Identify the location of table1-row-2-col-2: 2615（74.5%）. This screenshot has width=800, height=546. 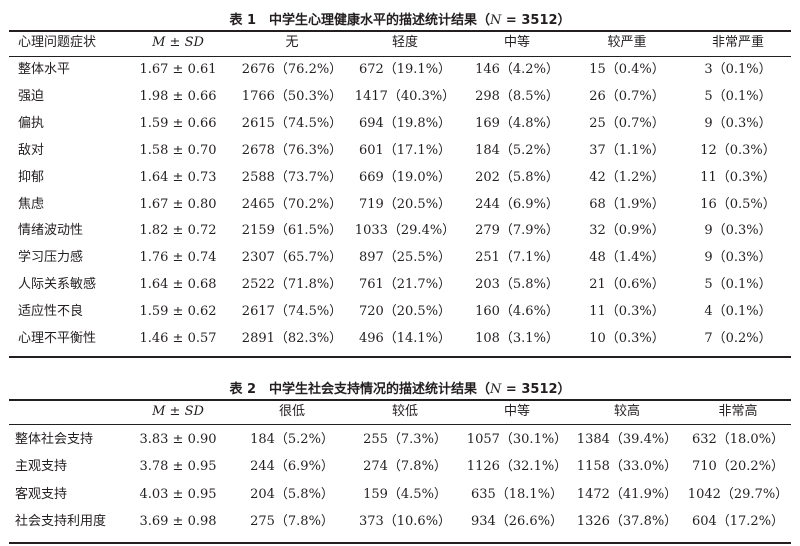
(292, 123).